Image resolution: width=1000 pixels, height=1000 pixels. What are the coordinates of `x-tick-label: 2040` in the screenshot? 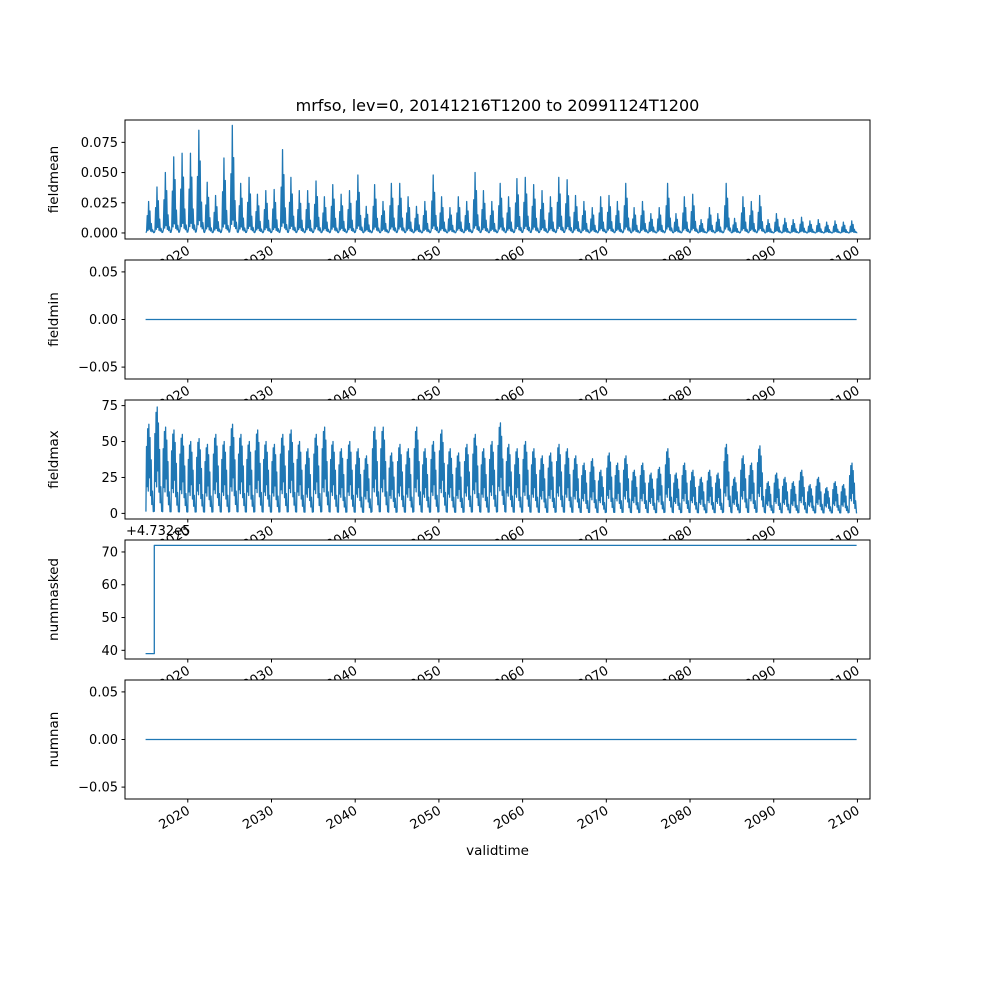 It's located at (342, 818).